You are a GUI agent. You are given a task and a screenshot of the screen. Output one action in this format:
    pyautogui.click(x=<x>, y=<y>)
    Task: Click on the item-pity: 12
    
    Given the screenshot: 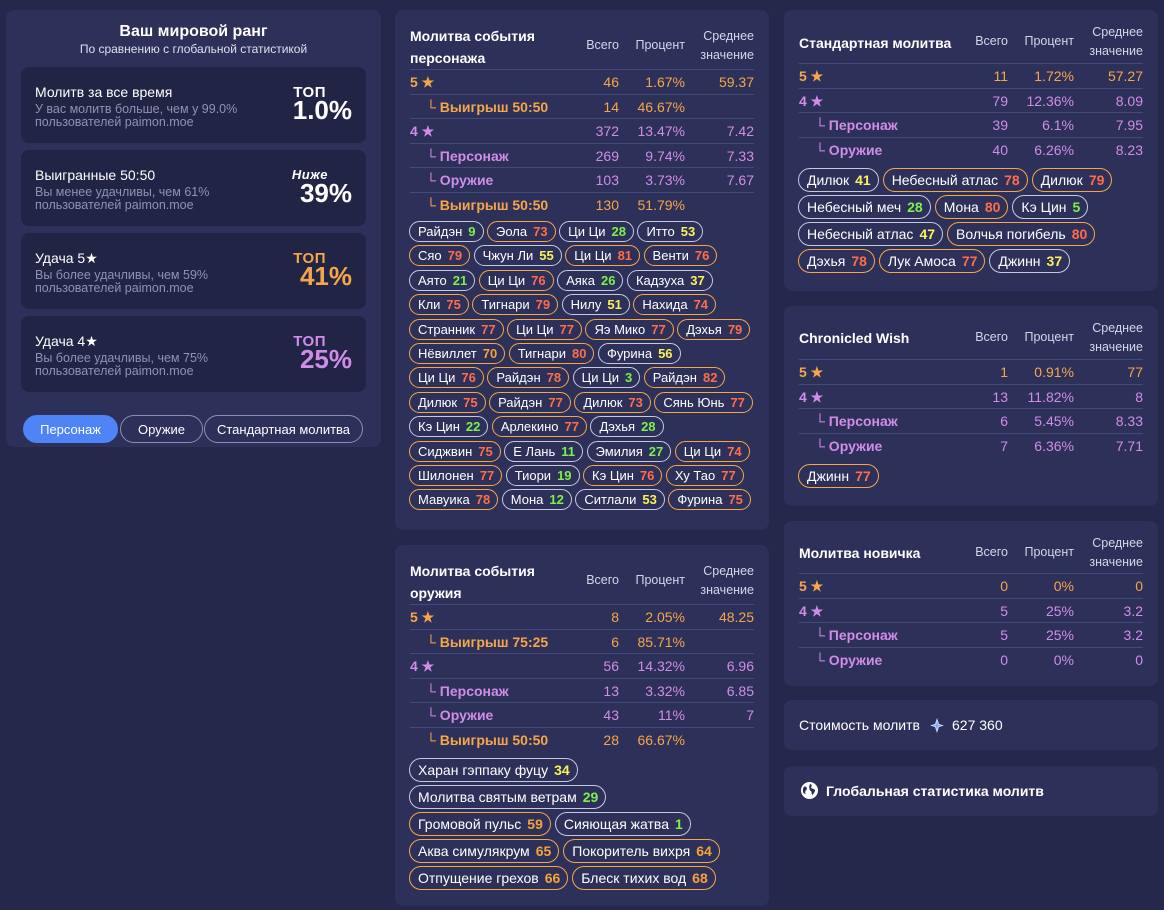 What is the action you would take?
    pyautogui.click(x=556, y=500)
    